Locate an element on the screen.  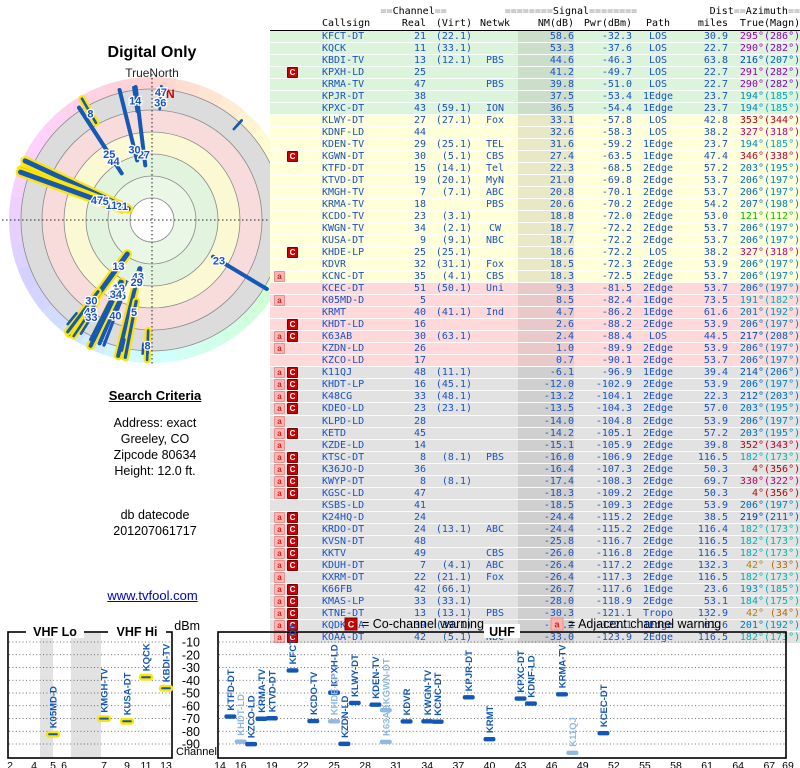
signal-bar-callsign-label: KDVR is located at coordinates (407, 701).